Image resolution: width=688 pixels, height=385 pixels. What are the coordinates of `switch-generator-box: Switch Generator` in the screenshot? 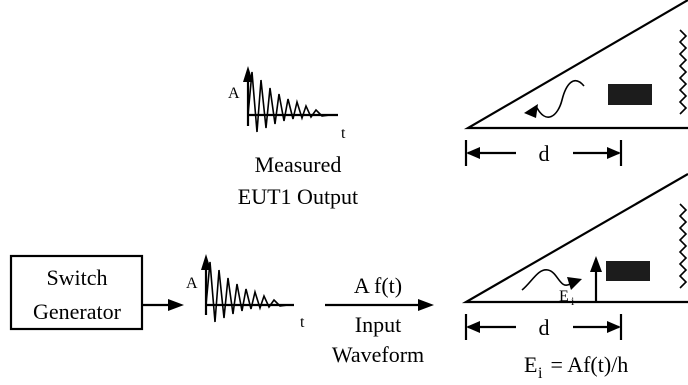 It's located at (76, 292).